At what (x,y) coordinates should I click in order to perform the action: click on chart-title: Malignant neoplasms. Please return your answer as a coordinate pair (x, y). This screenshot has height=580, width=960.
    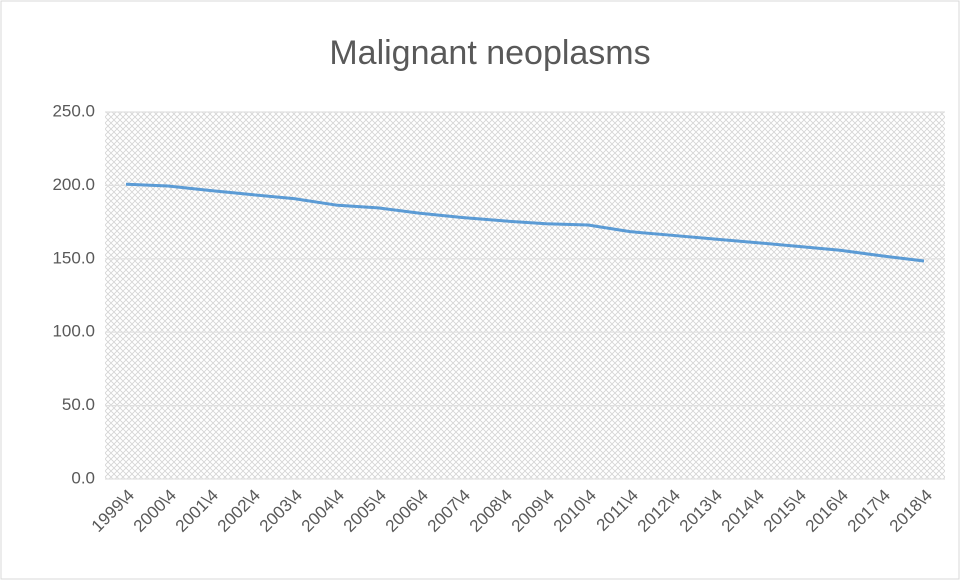
    Looking at the image, I should click on (489, 53).